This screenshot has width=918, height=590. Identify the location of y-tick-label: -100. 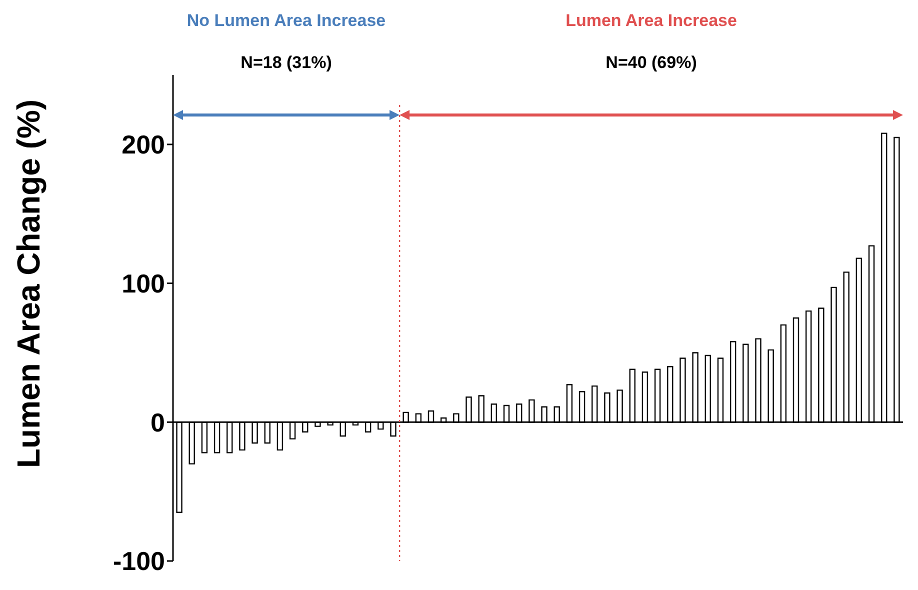
(138, 561).